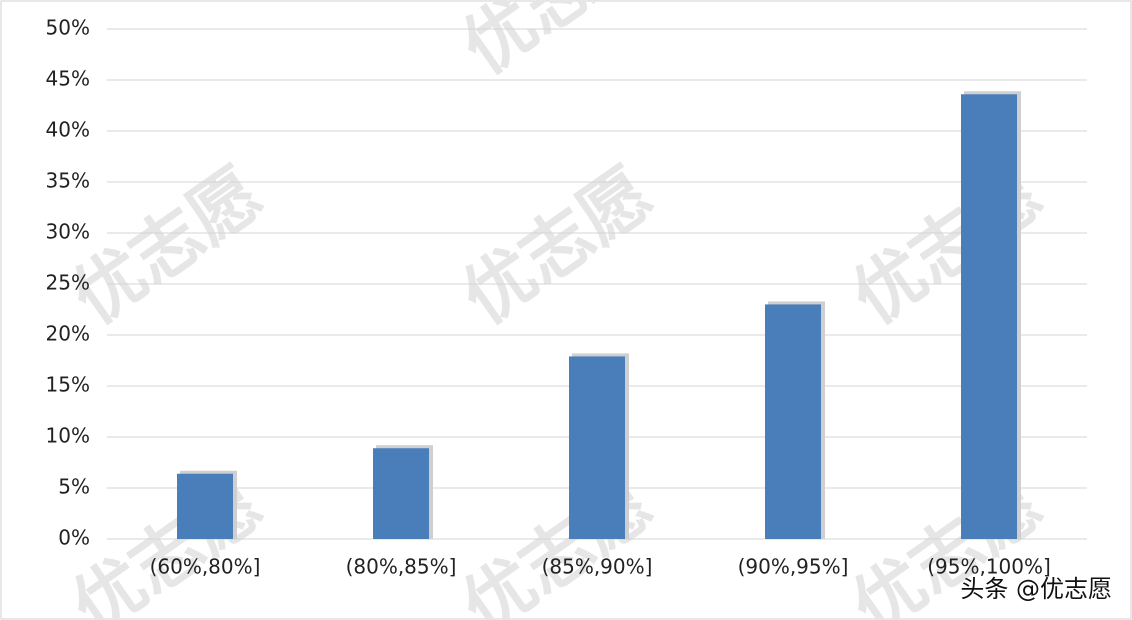 This screenshot has width=1132, height=620. Describe the element at coordinates (597, 567) in the screenshot. I see `x-tick-label: (85%,90%]` at that location.